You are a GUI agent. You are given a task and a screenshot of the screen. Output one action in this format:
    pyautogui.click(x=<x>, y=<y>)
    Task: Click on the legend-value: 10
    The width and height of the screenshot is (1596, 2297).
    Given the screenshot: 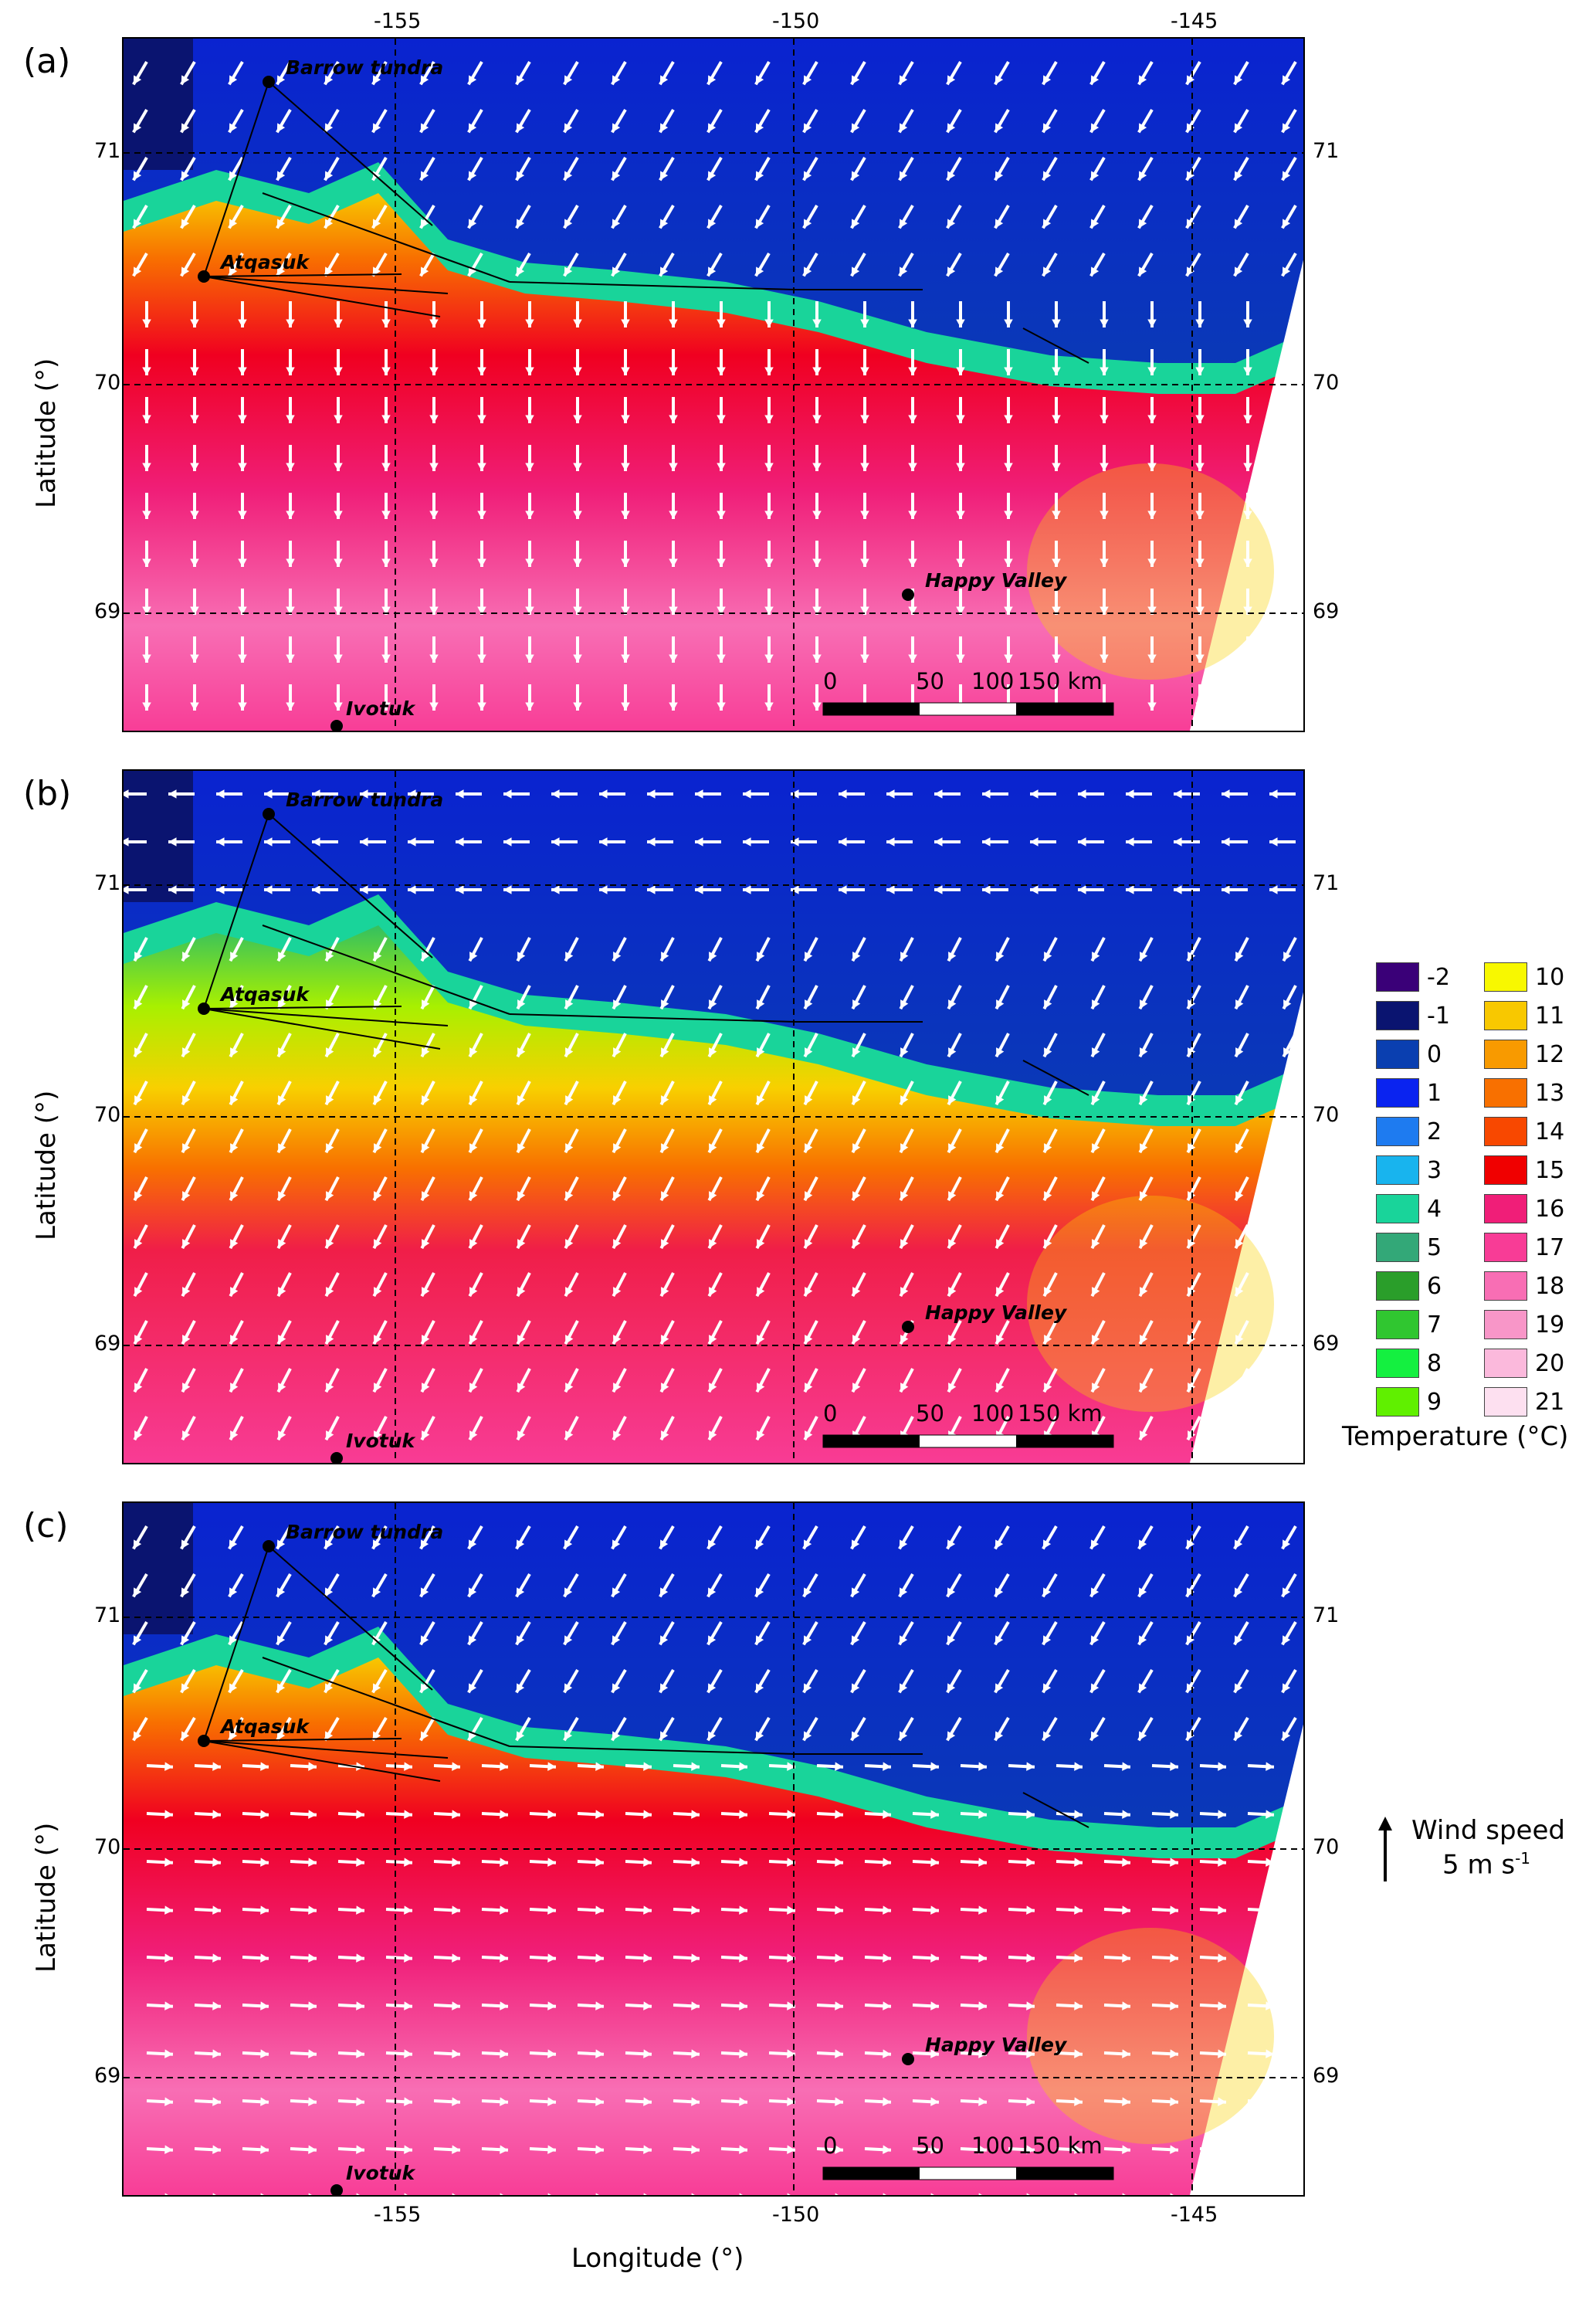 What is the action you would take?
    pyautogui.click(x=1550, y=977)
    